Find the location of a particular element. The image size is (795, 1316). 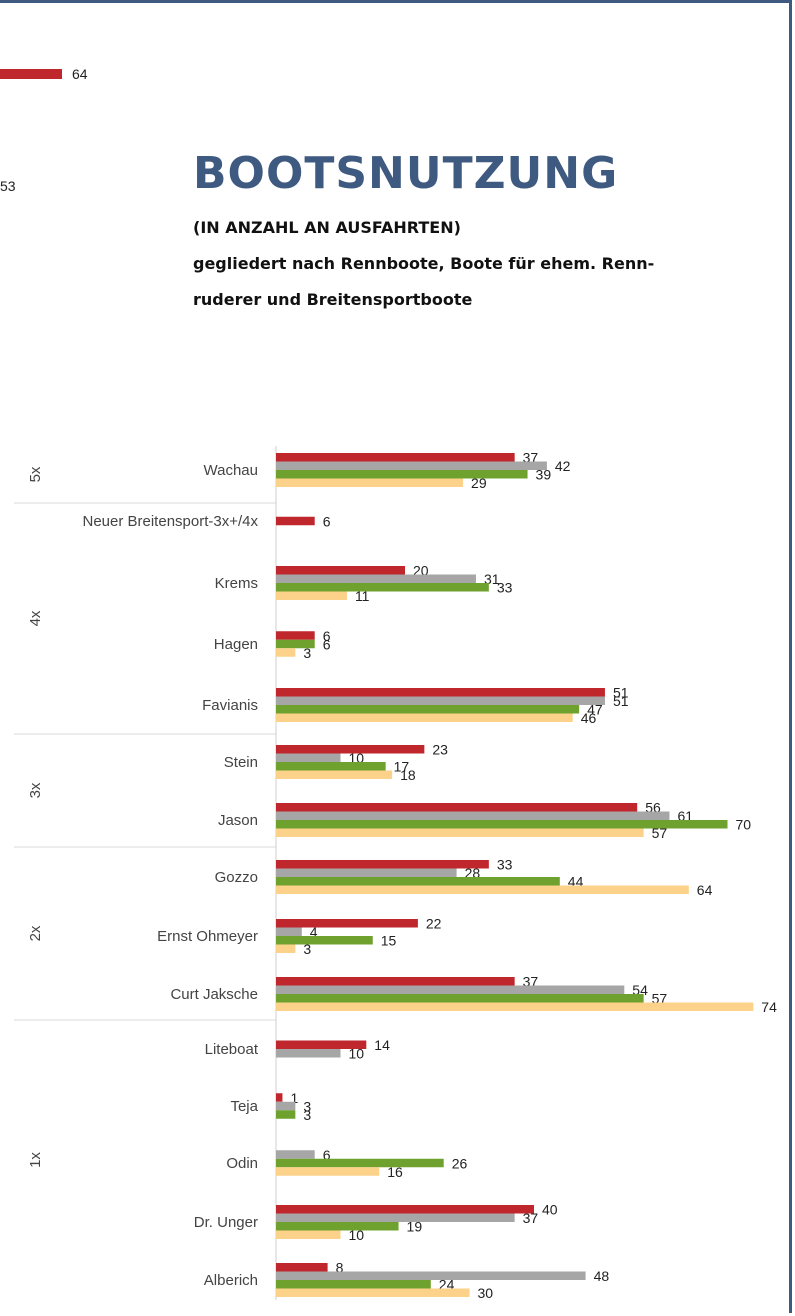

data-label: 33 is located at coordinates (505, 588).